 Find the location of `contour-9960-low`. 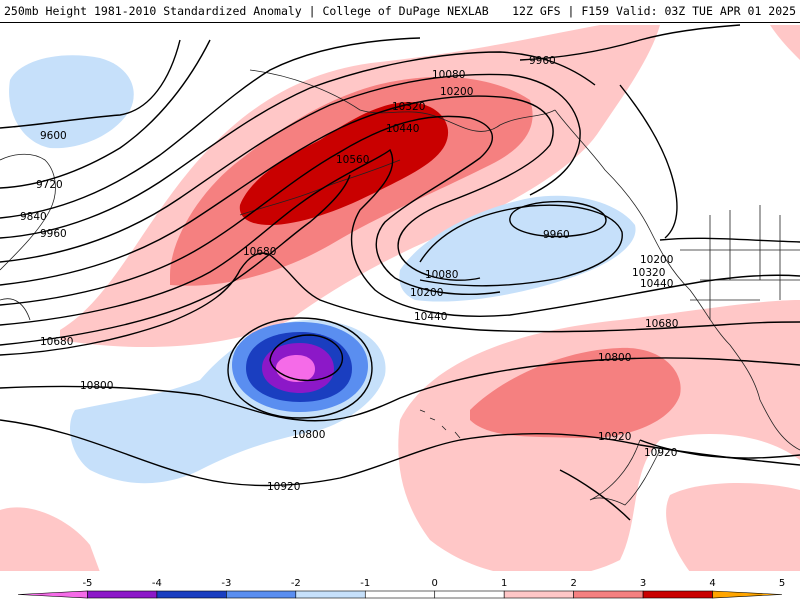

contour-9960-low is located at coordinates (558, 219).